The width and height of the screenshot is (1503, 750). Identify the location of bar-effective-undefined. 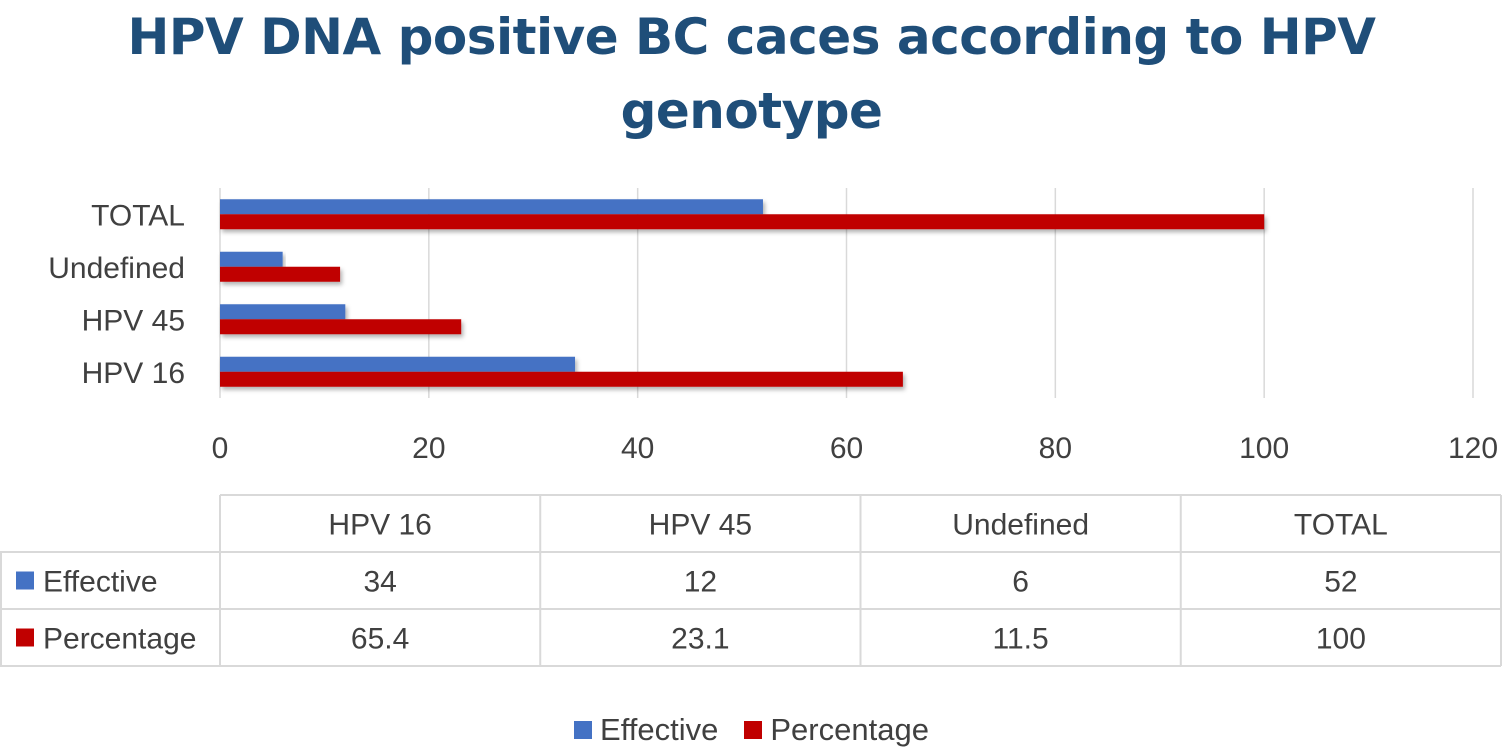
(251, 259).